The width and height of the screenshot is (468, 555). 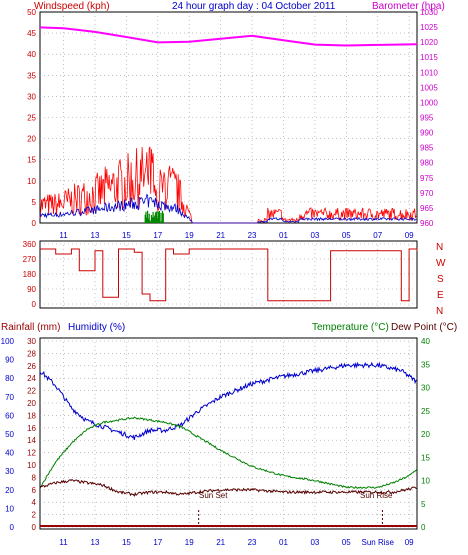 What do you see at coordinates (126, 542) in the screenshot?
I see `humidity-x-tick: 15` at bounding box center [126, 542].